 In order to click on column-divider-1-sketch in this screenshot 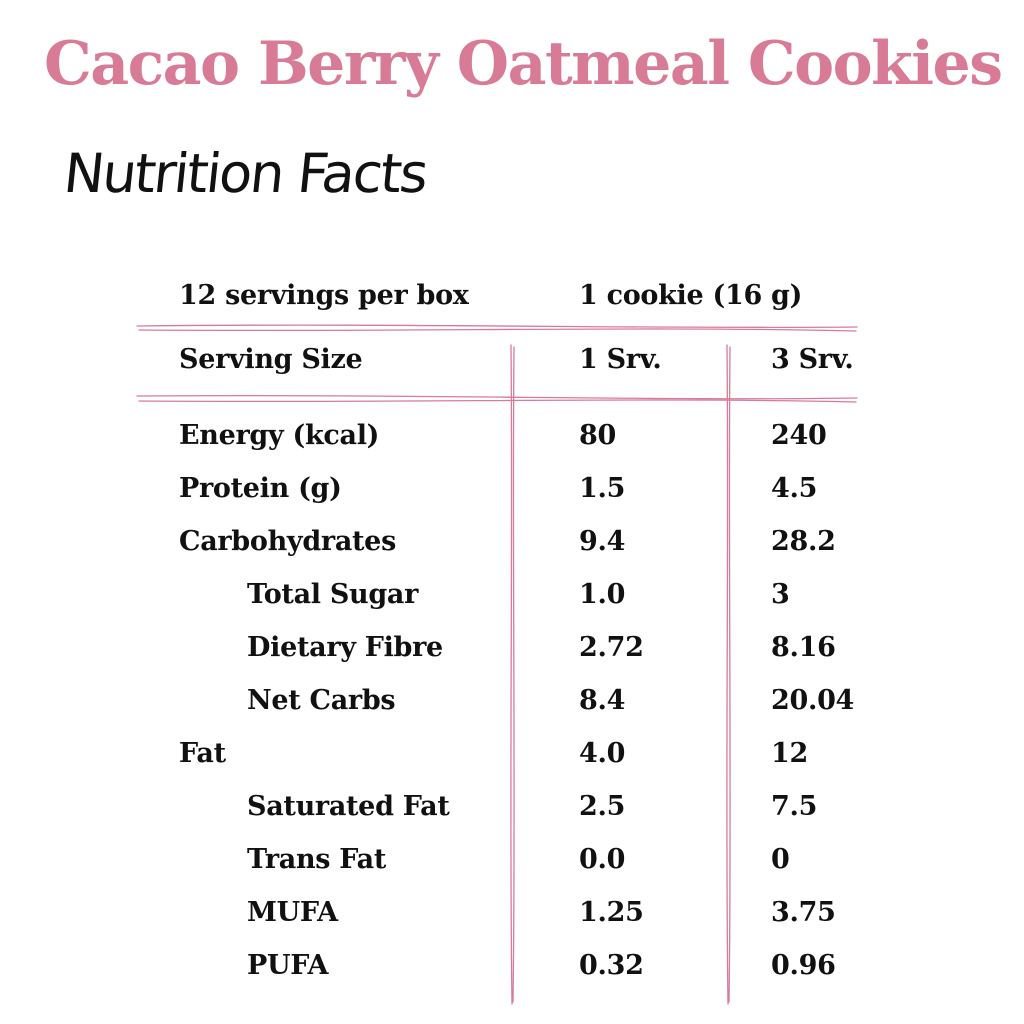, I will do `click(513, 674)`.